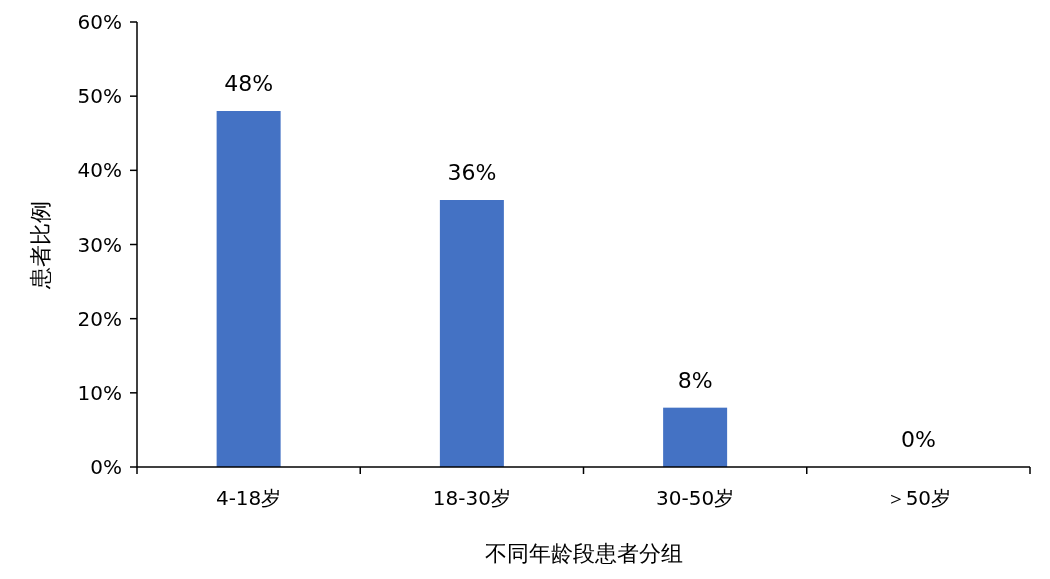  What do you see at coordinates (471, 498) in the screenshot?
I see `x-tick-label: 18-30岁` at bounding box center [471, 498].